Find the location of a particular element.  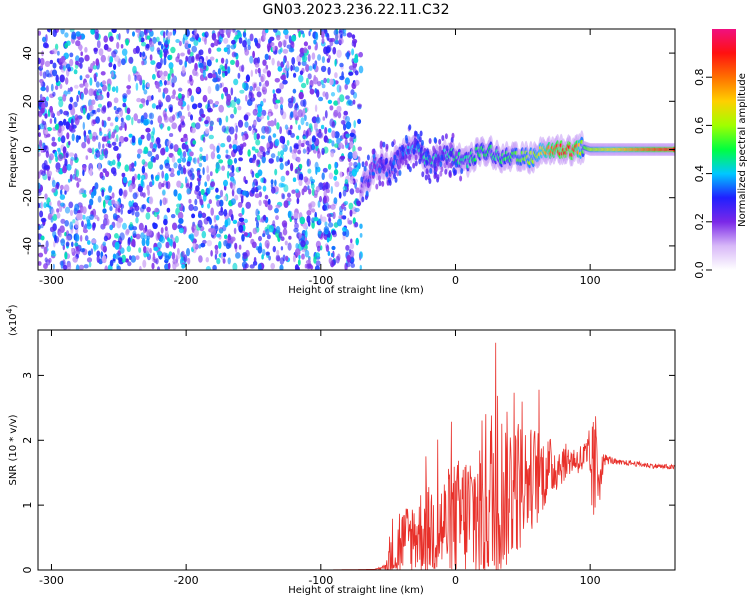

snr-y-tick-label: 3 is located at coordinates (27, 375).